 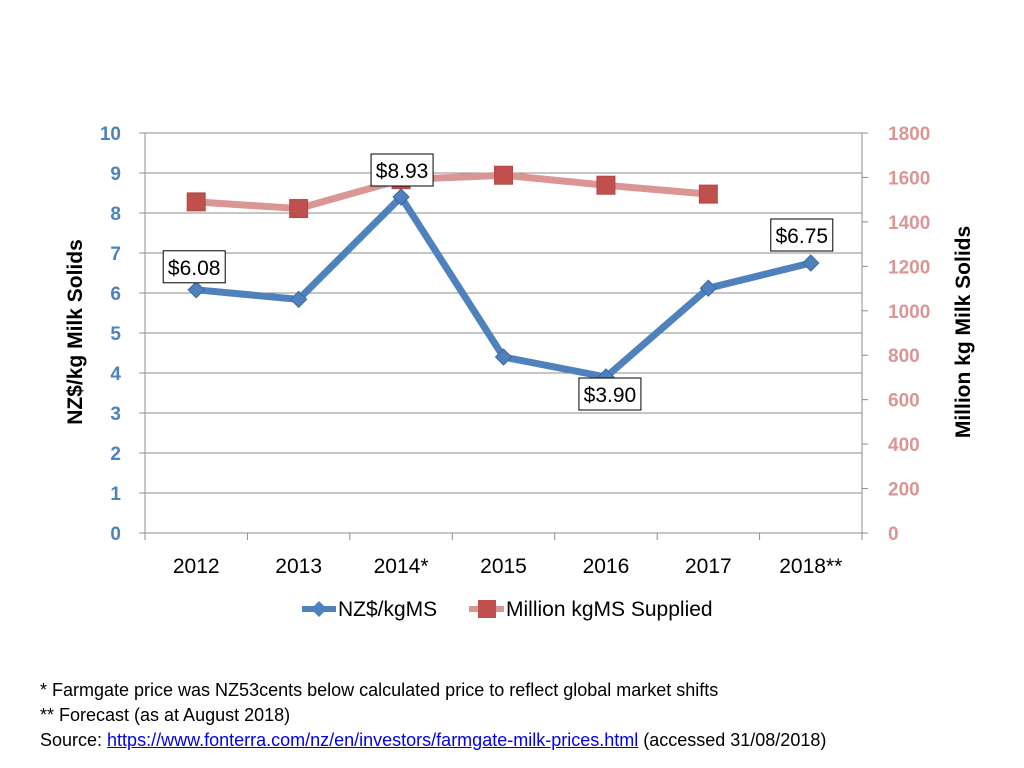 I want to click on callout: $3.90, so click(x=610, y=394).